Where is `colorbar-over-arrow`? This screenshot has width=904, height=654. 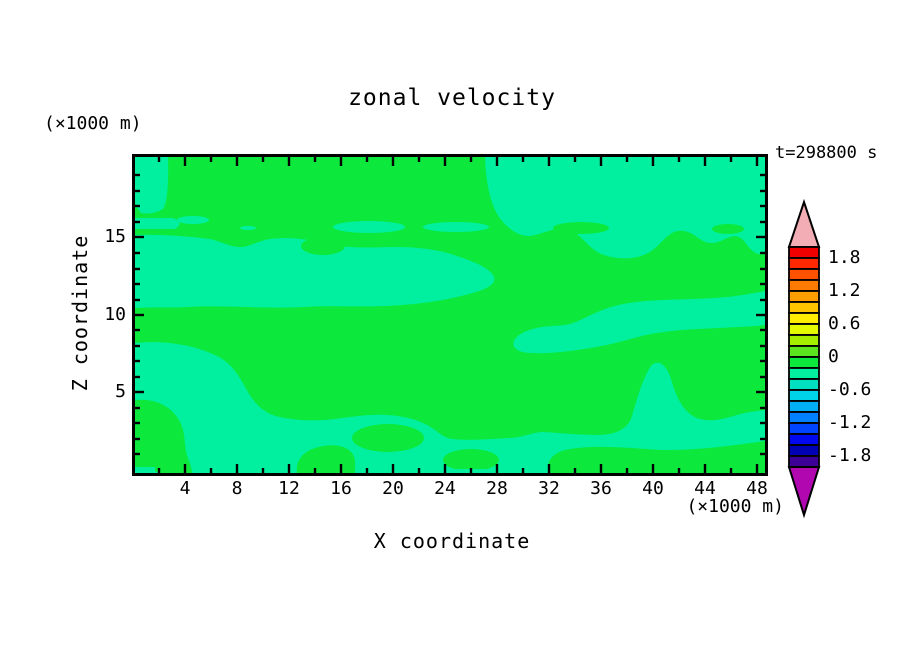 colorbar-over-arrow is located at coordinates (804, 223).